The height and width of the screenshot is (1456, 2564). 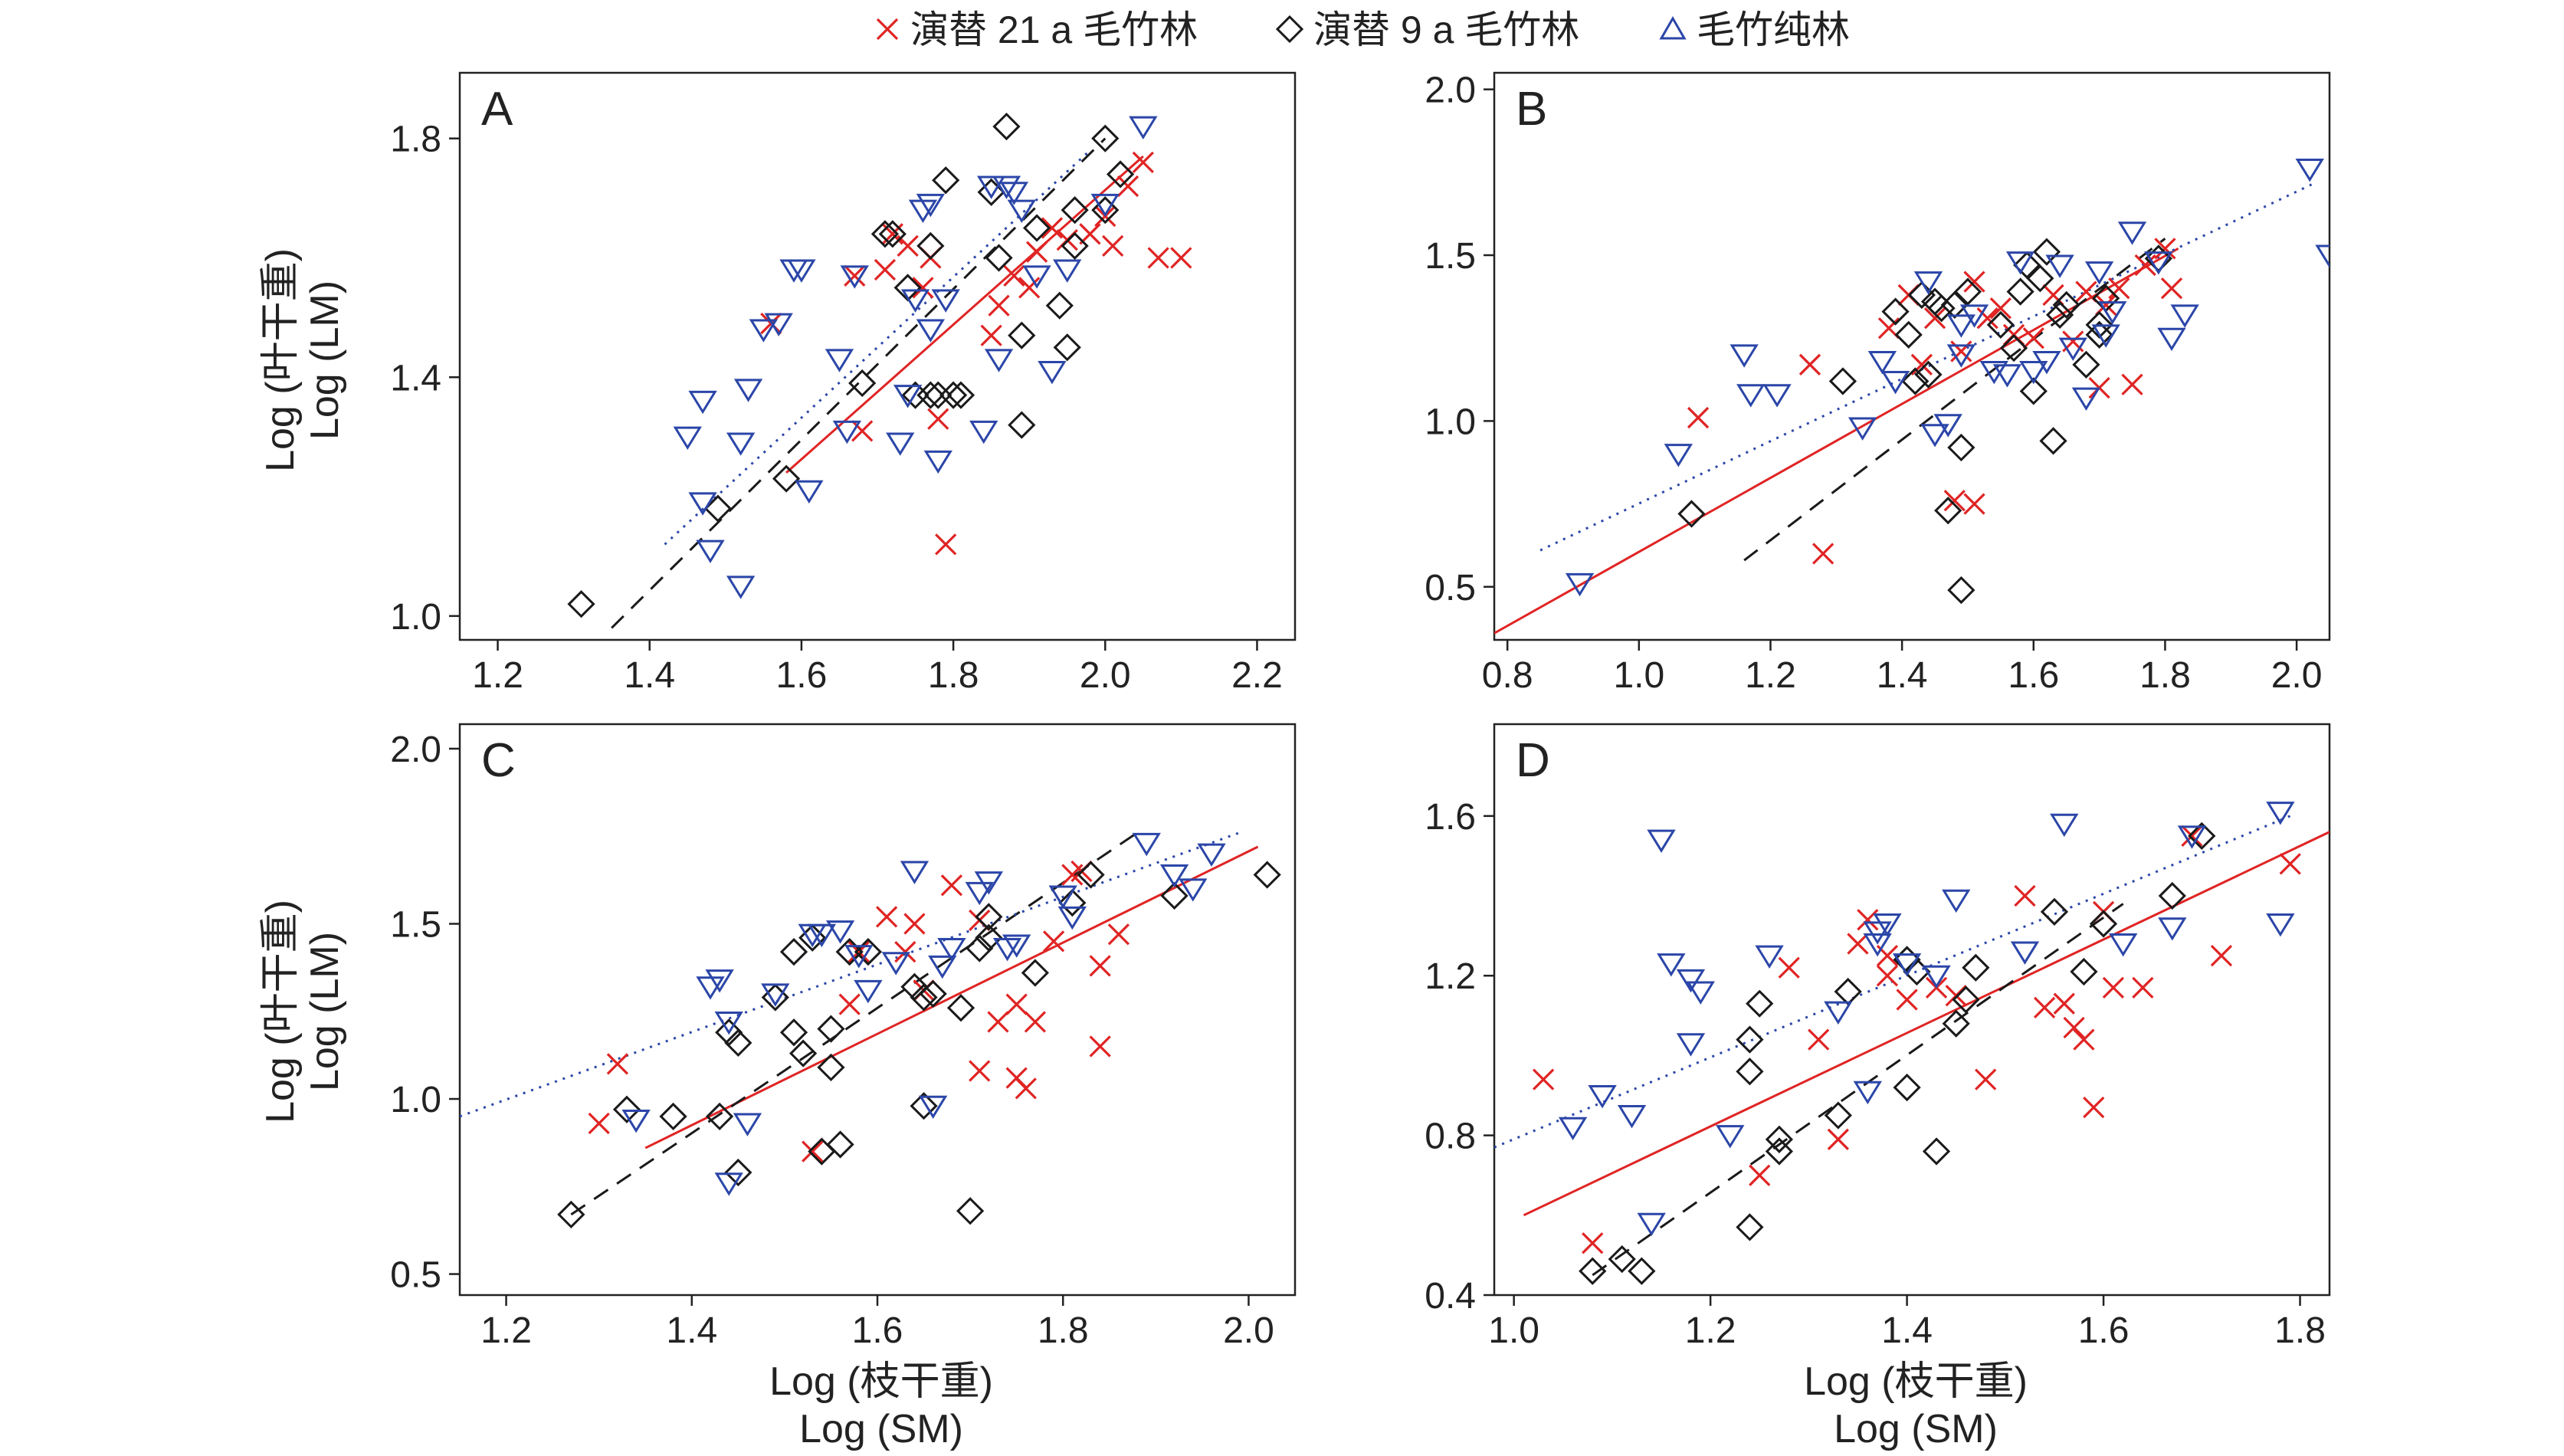 What do you see at coordinates (415, 378) in the screenshot?
I see `y-tick-label: 1.4` at bounding box center [415, 378].